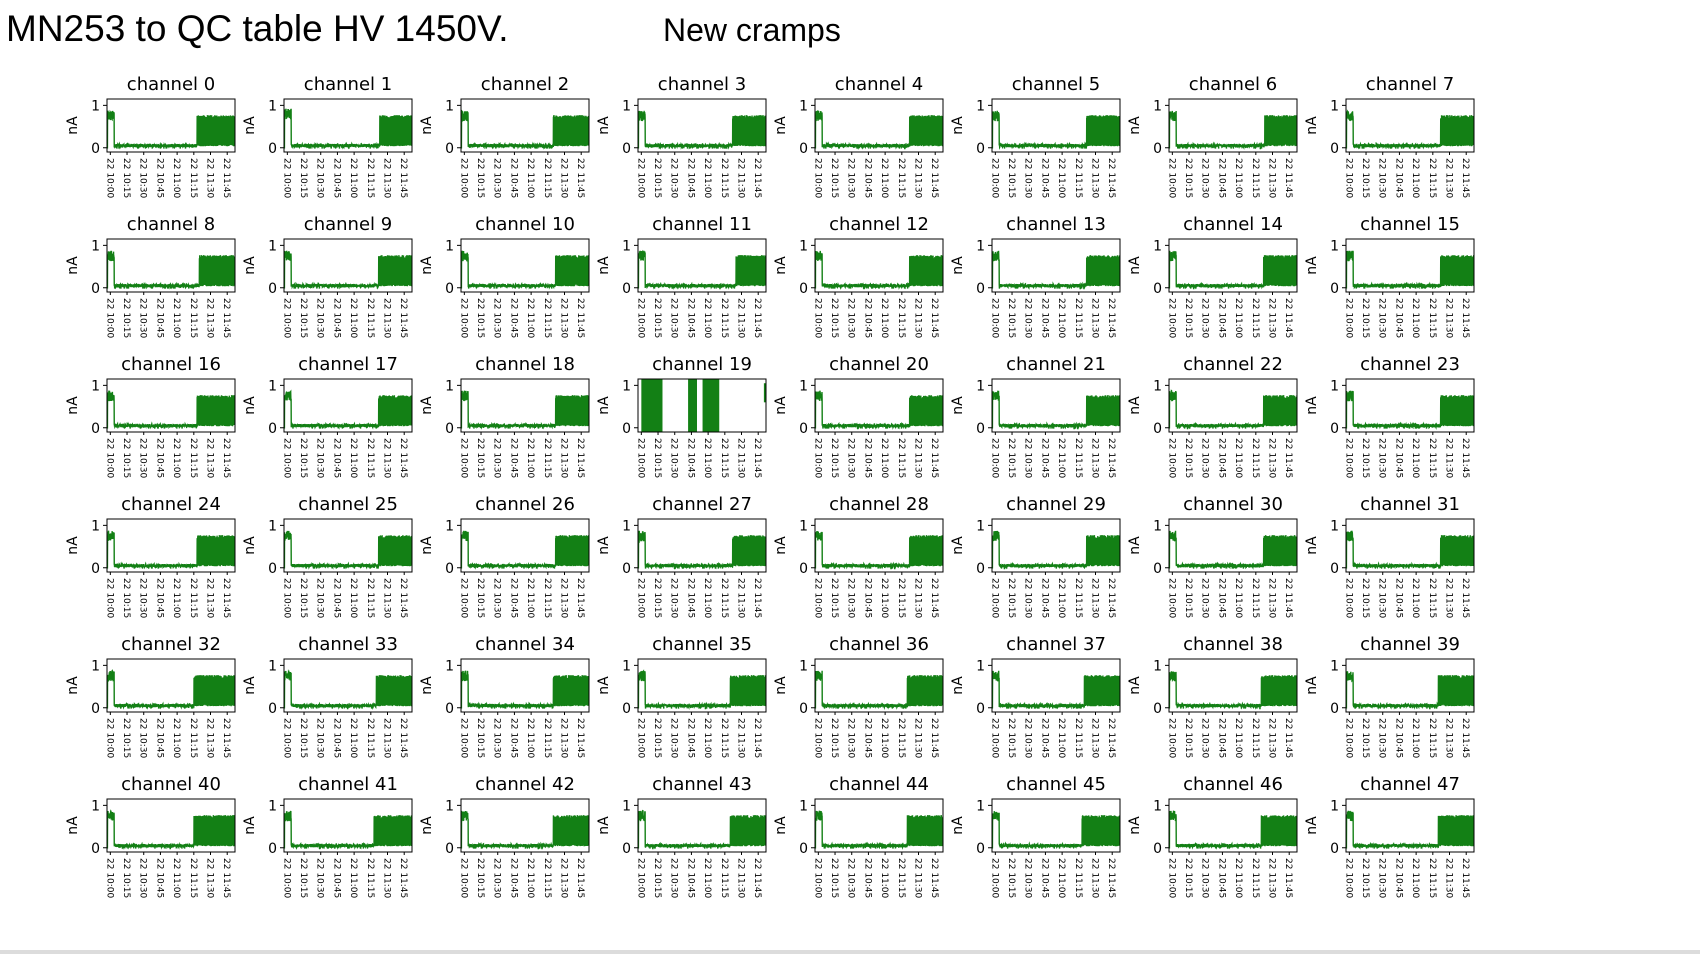  What do you see at coordinates (1233, 364) in the screenshot?
I see `panel-title: channel 22` at bounding box center [1233, 364].